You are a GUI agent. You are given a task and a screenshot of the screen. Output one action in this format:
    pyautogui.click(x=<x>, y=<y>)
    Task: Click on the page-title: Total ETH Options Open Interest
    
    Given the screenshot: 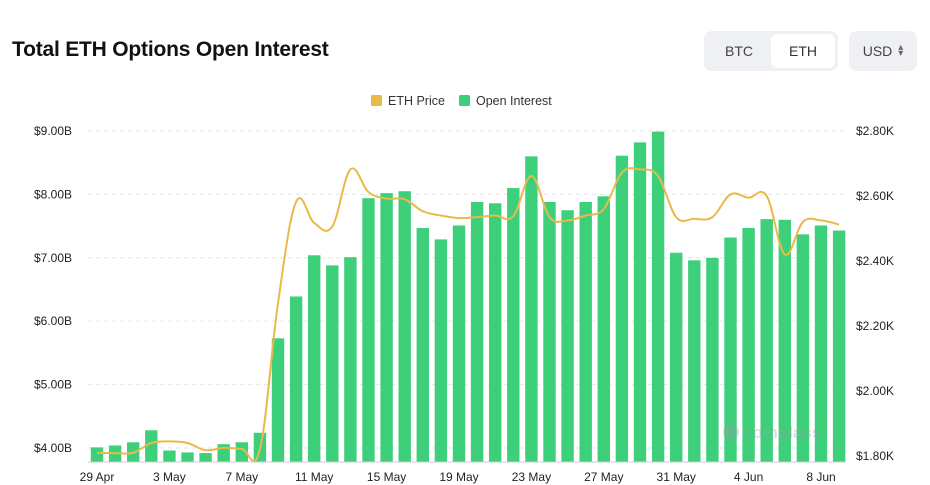 What is the action you would take?
    pyautogui.click(x=170, y=49)
    